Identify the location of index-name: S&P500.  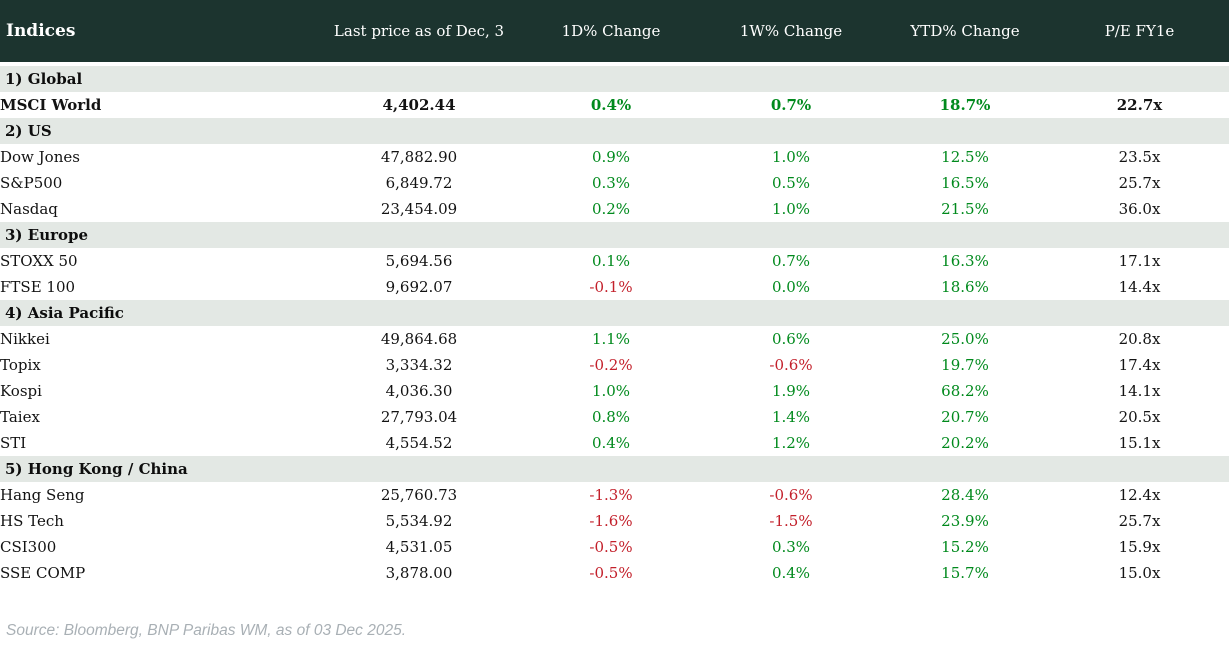
(31, 183).